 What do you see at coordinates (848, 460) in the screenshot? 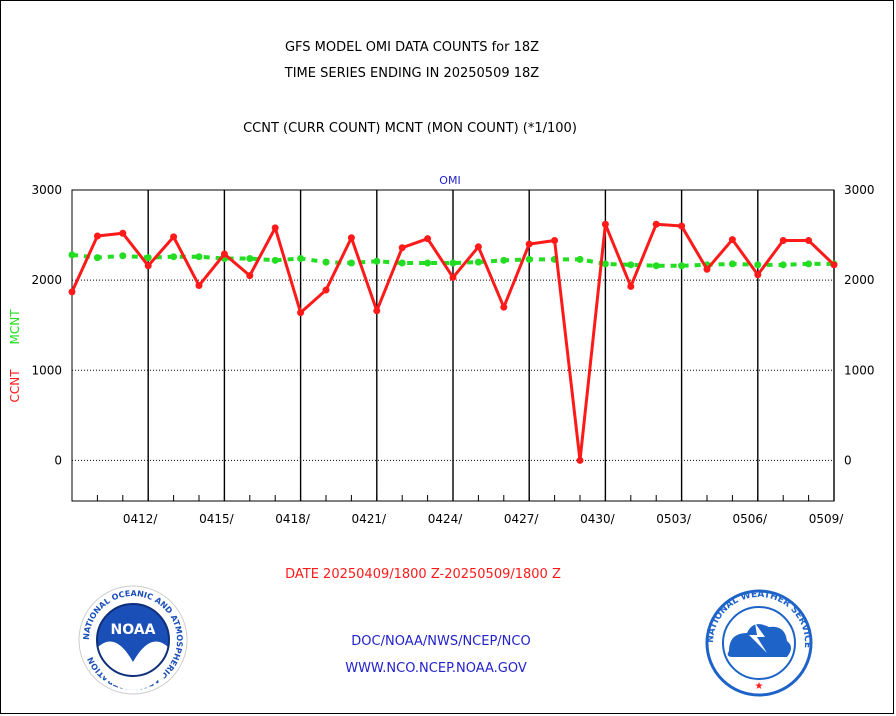
I see `y-tick-label-right: 0` at bounding box center [848, 460].